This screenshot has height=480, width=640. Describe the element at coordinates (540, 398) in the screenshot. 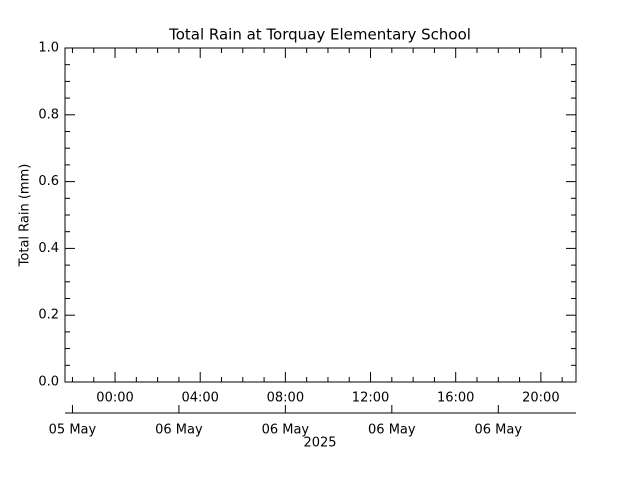

I see `x-tick-label: 20:00` at that location.